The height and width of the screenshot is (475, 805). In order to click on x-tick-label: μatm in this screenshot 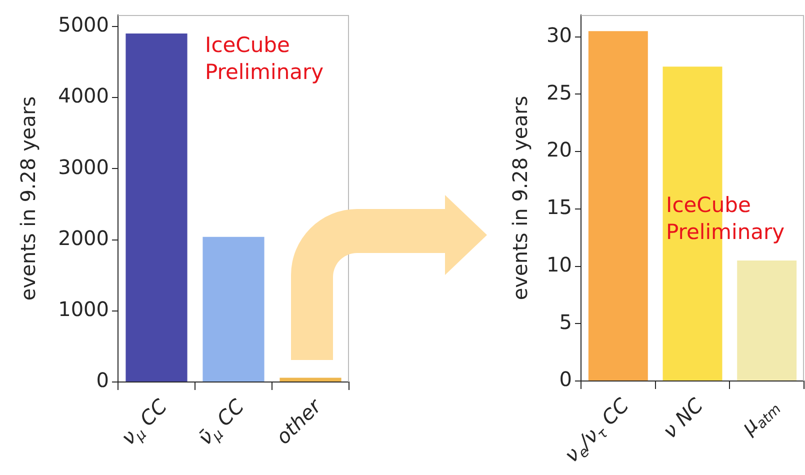, I will do `click(760, 420)`.